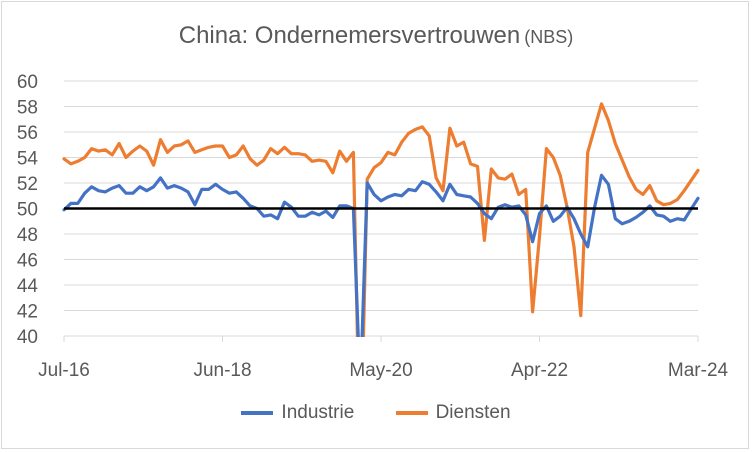  What do you see at coordinates (376, 413) in the screenshot?
I see `legend: Industrie Diensten` at bounding box center [376, 413].